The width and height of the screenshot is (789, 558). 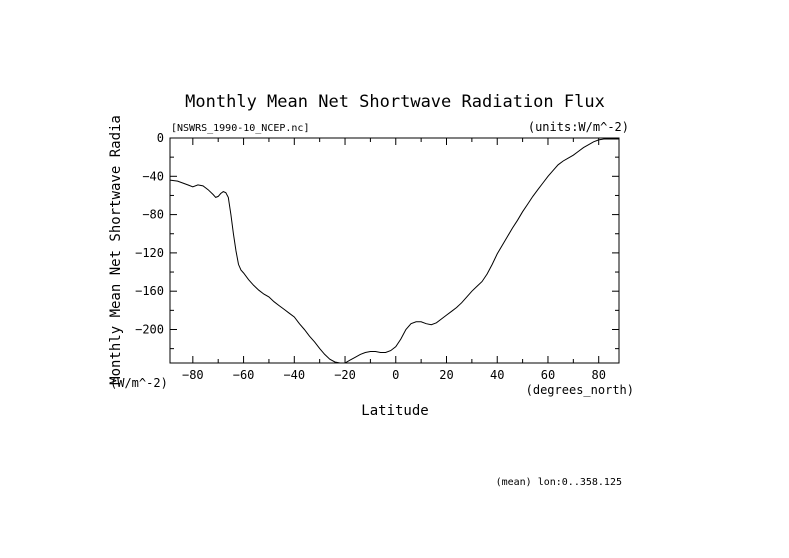 I want to click on y-tick-label: −160, so click(x=149, y=291).